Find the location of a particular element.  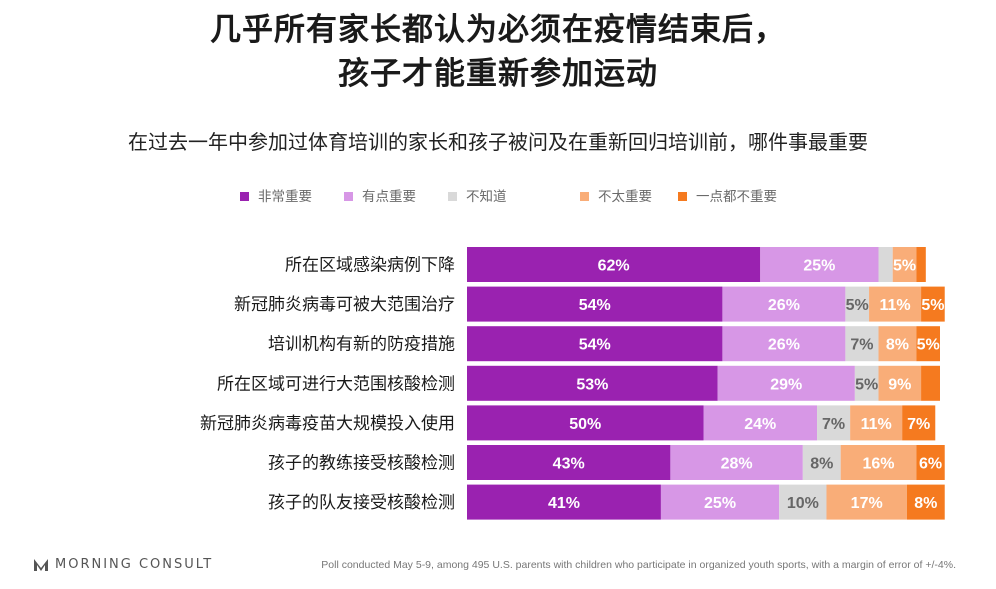

morning-consult-icon is located at coordinates (41, 565).